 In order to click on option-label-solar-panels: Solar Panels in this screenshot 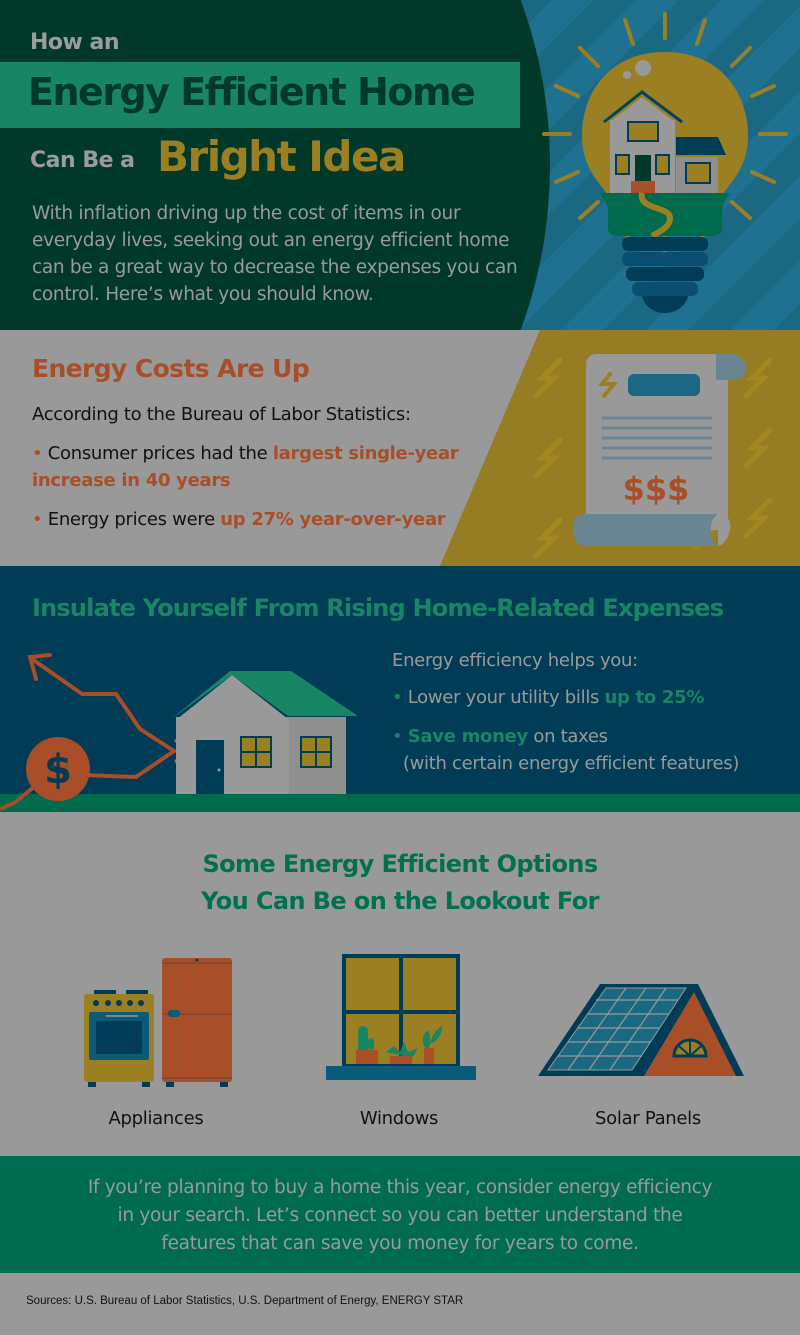, I will do `click(648, 1118)`.